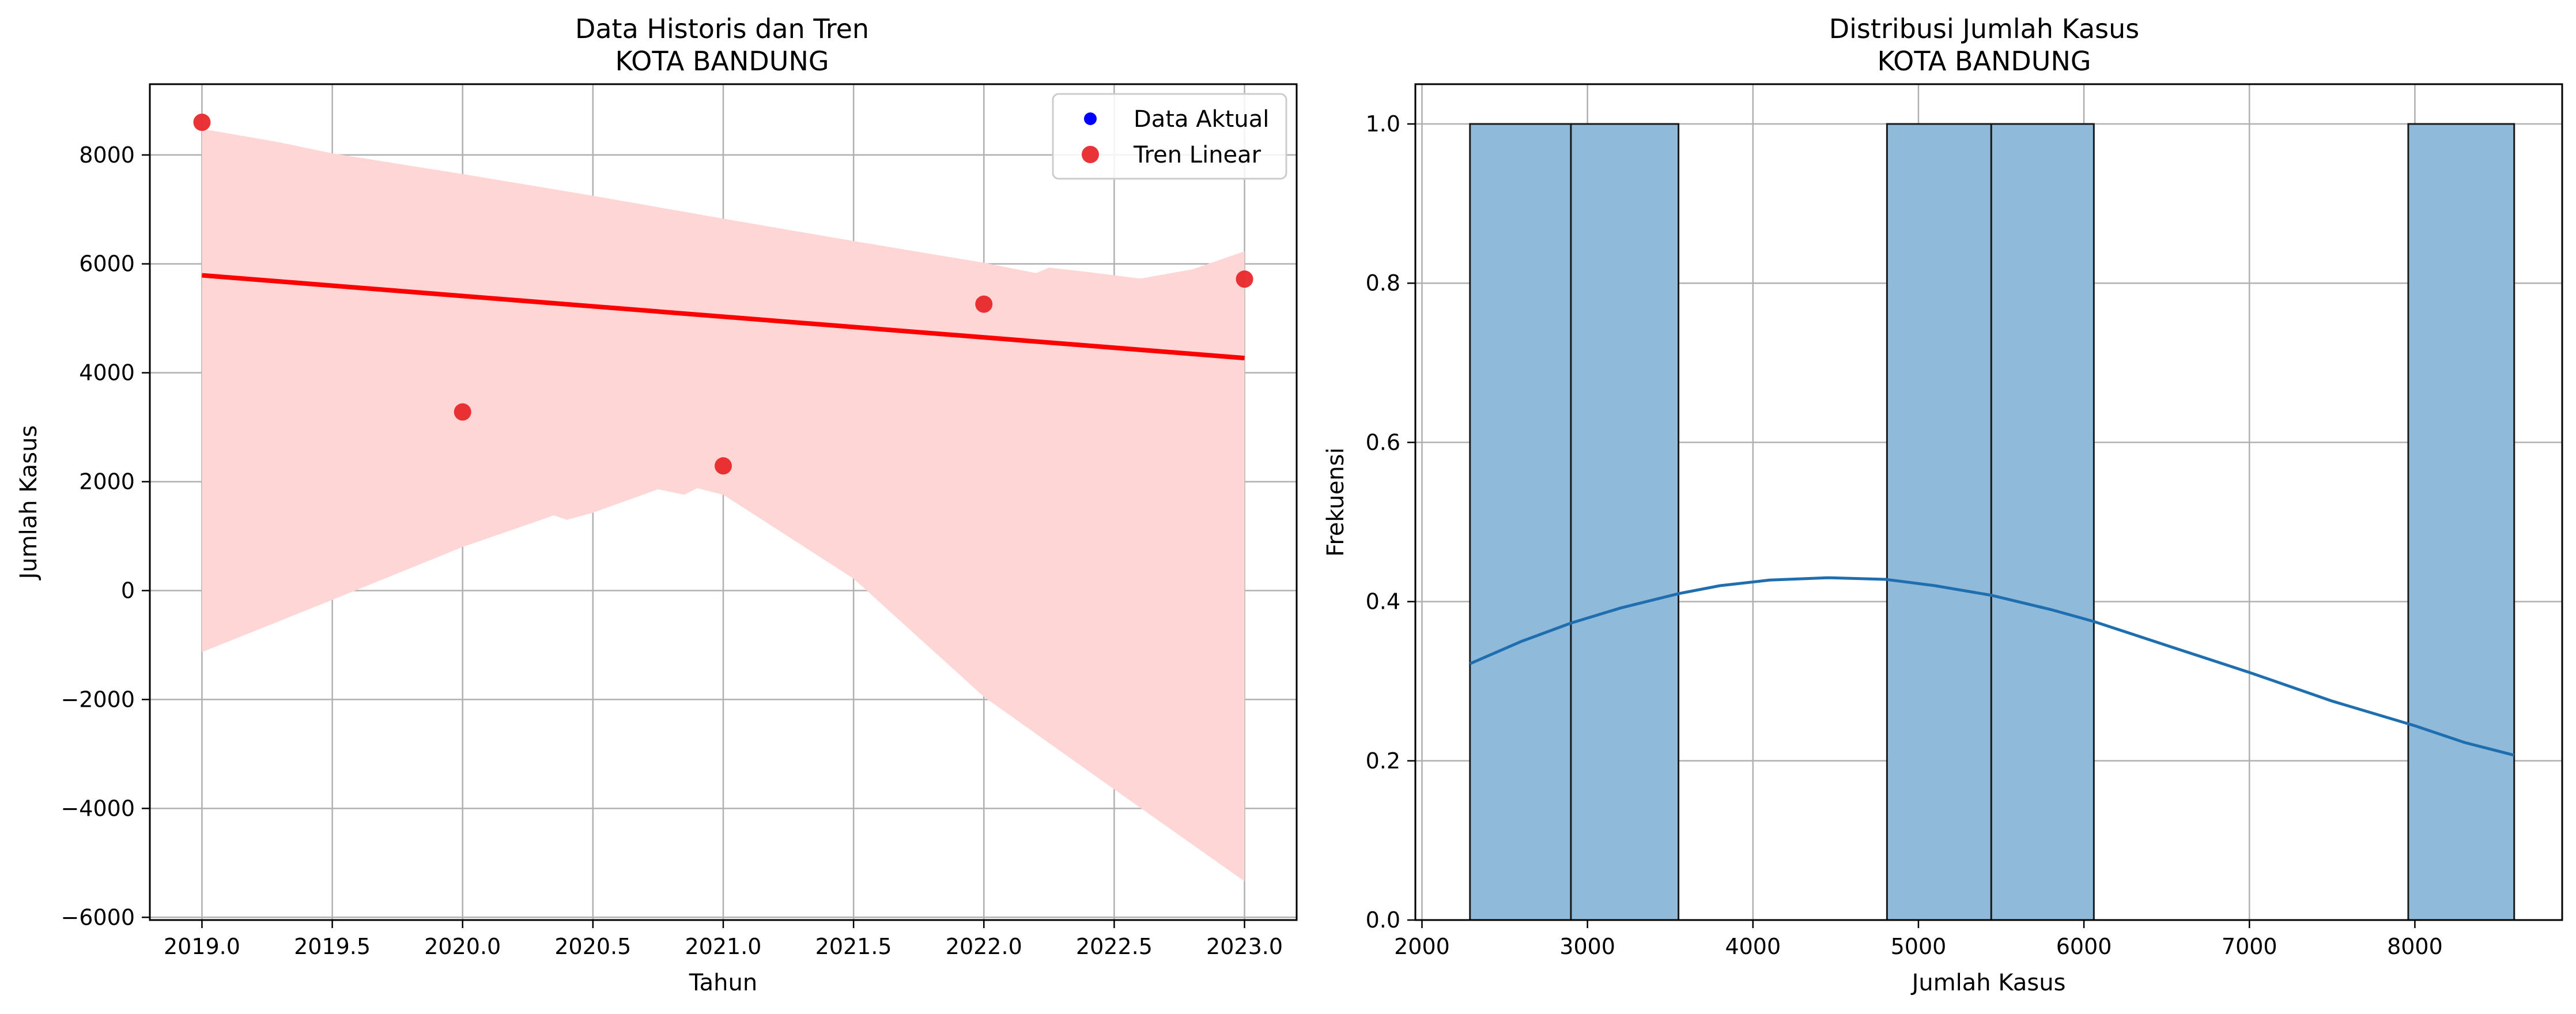  What do you see at coordinates (722, 62) in the screenshot?
I see `trend-chart-title-line-2: KOTA BANDUNG` at bounding box center [722, 62].